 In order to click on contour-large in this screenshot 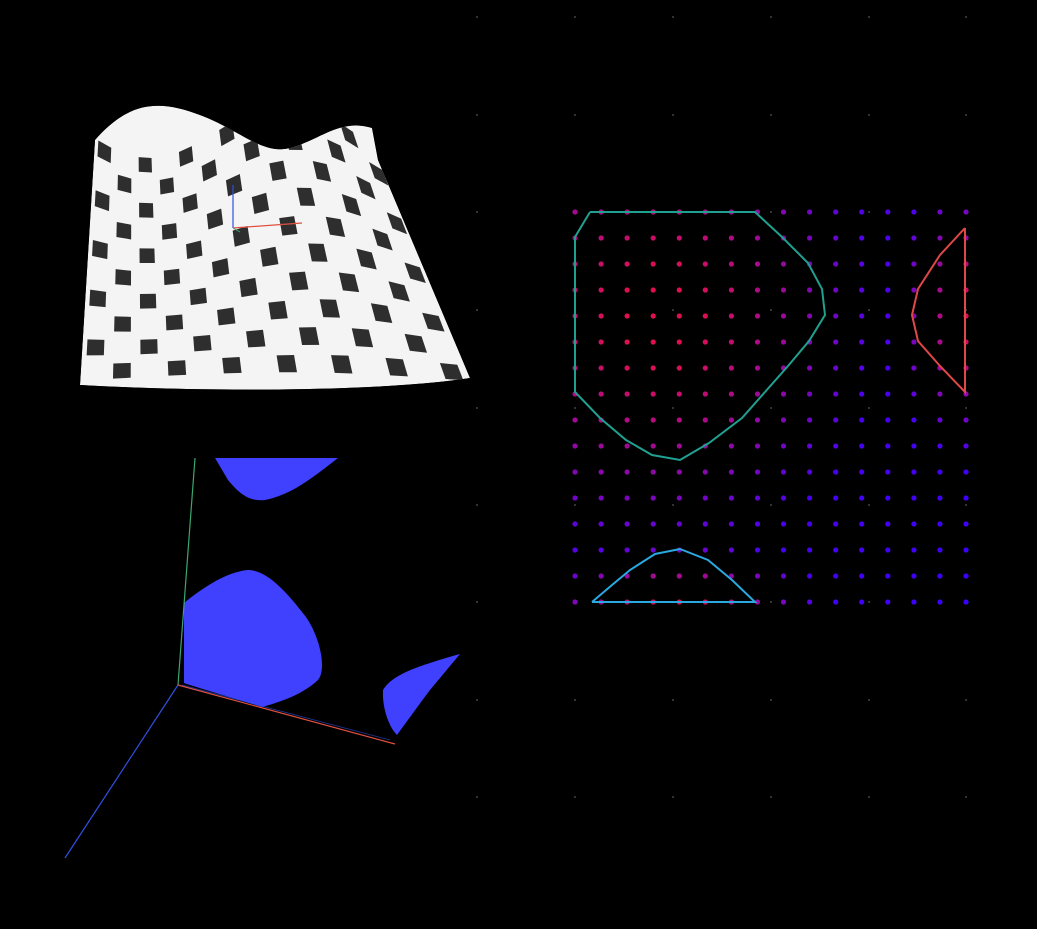, I will do `click(700, 336)`.